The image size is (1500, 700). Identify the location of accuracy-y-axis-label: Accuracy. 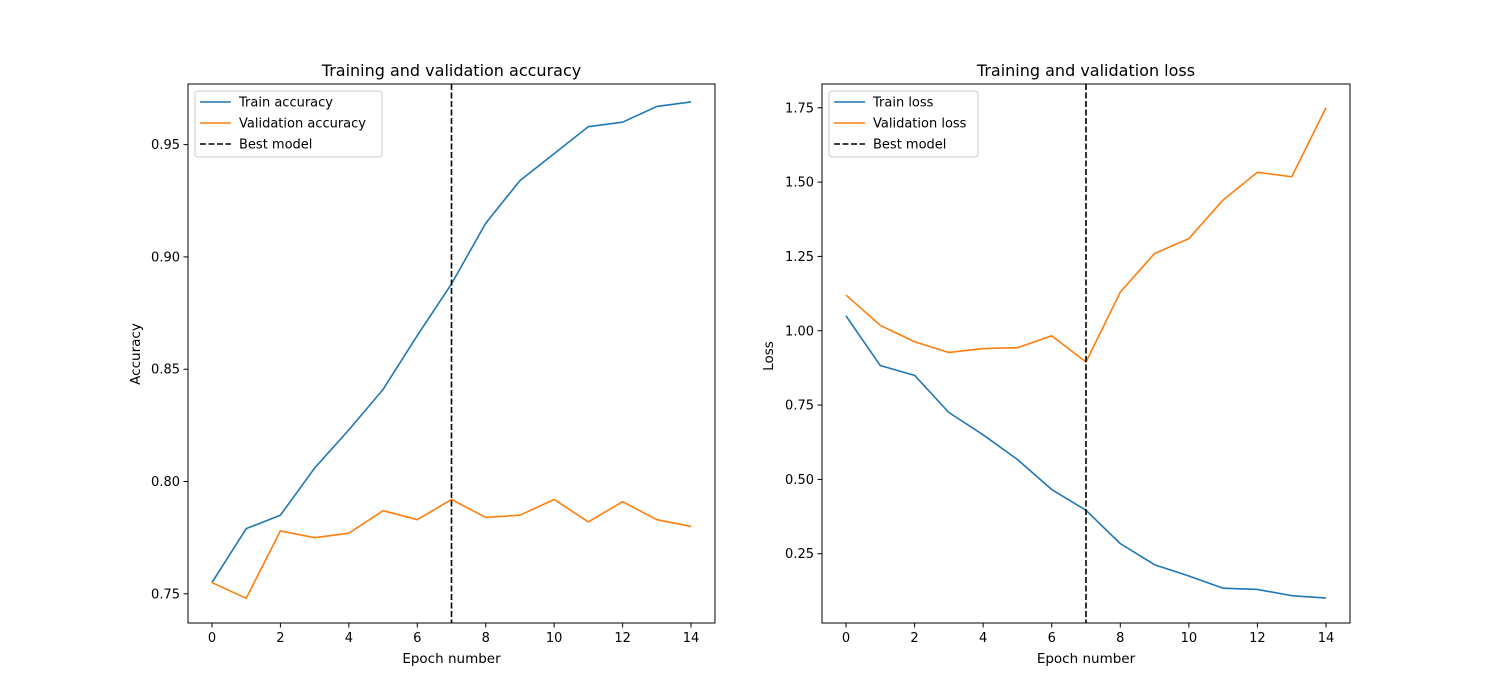
(136, 354).